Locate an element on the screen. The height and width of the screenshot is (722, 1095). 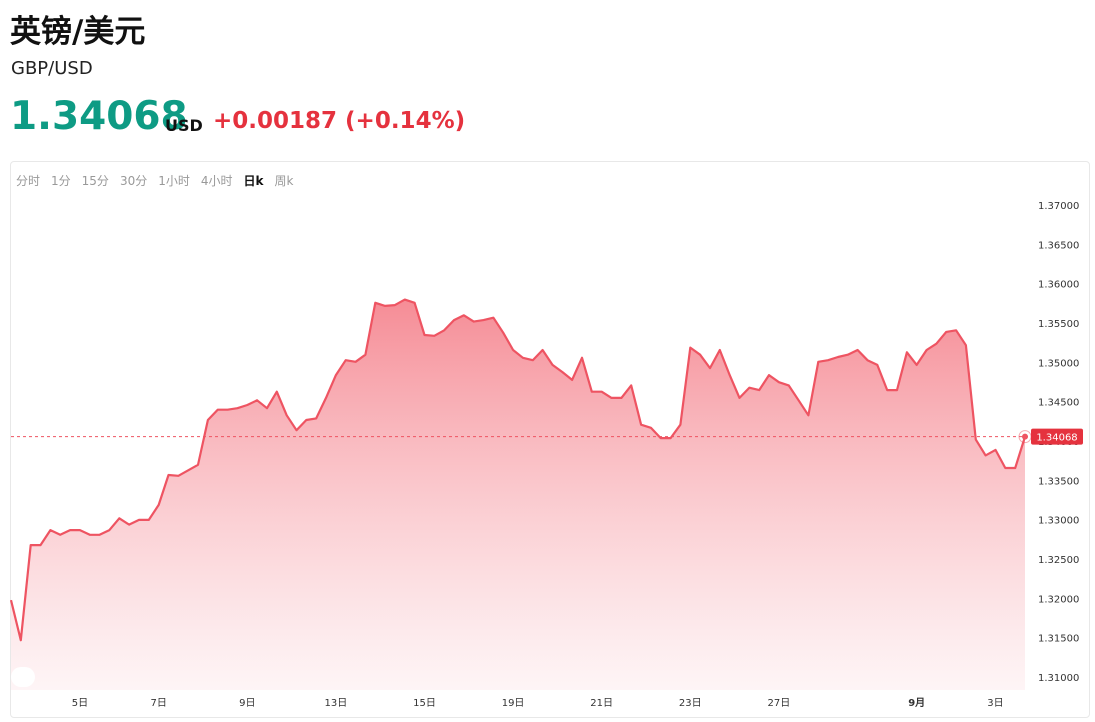
x-tick-label: 15日 is located at coordinates (424, 703).